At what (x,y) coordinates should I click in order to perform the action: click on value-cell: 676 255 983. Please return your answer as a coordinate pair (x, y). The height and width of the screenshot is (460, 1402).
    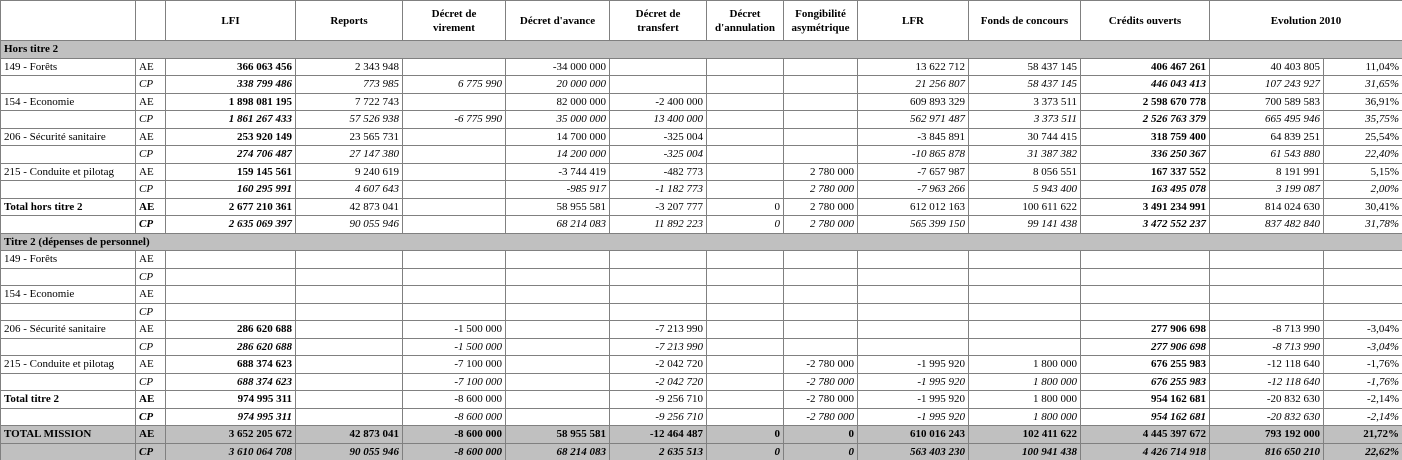
    Looking at the image, I should click on (1145, 364).